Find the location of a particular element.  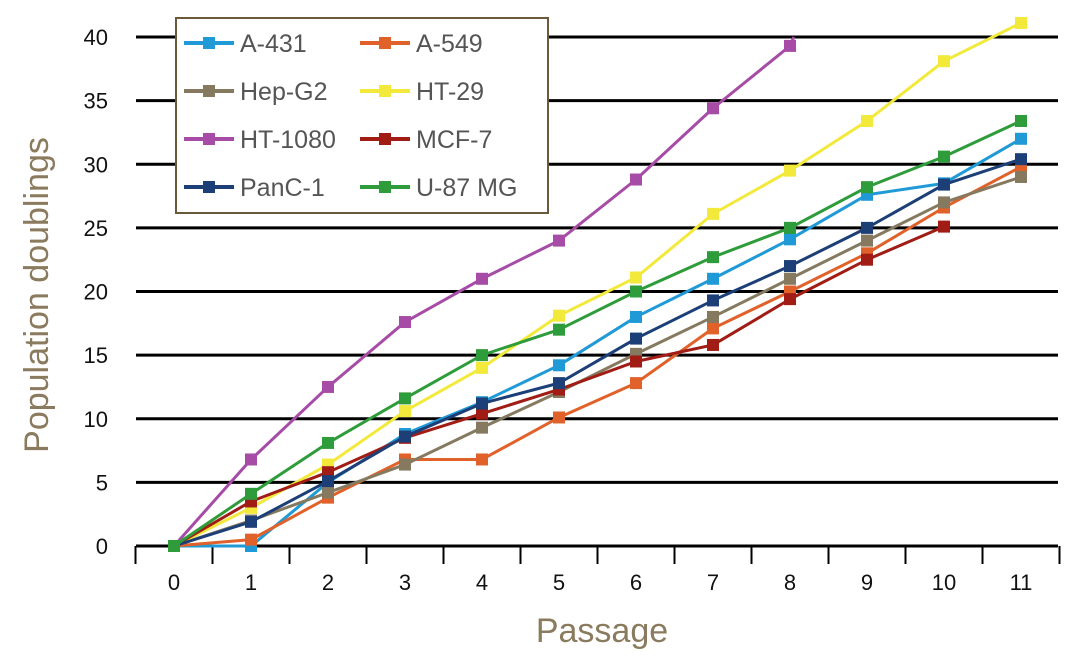

x-tick-label: 6 is located at coordinates (636, 582).